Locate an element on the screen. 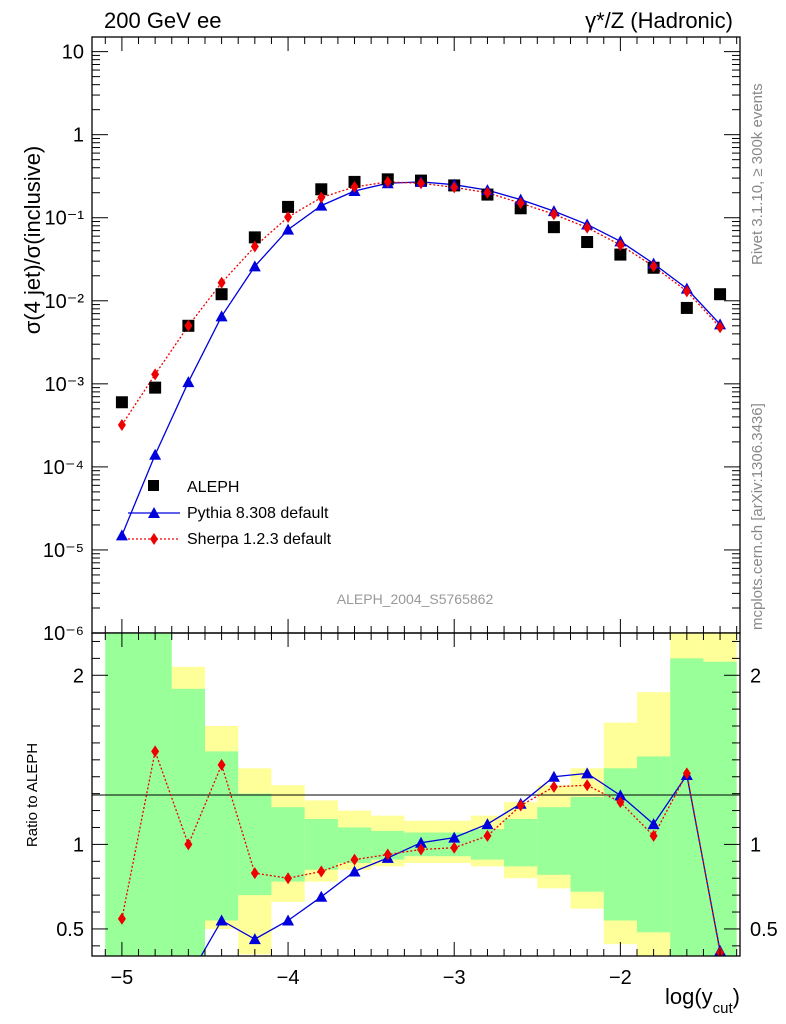  rivet-label: Rivet 3.1.10, ≥ 300k events is located at coordinates (757, 174).